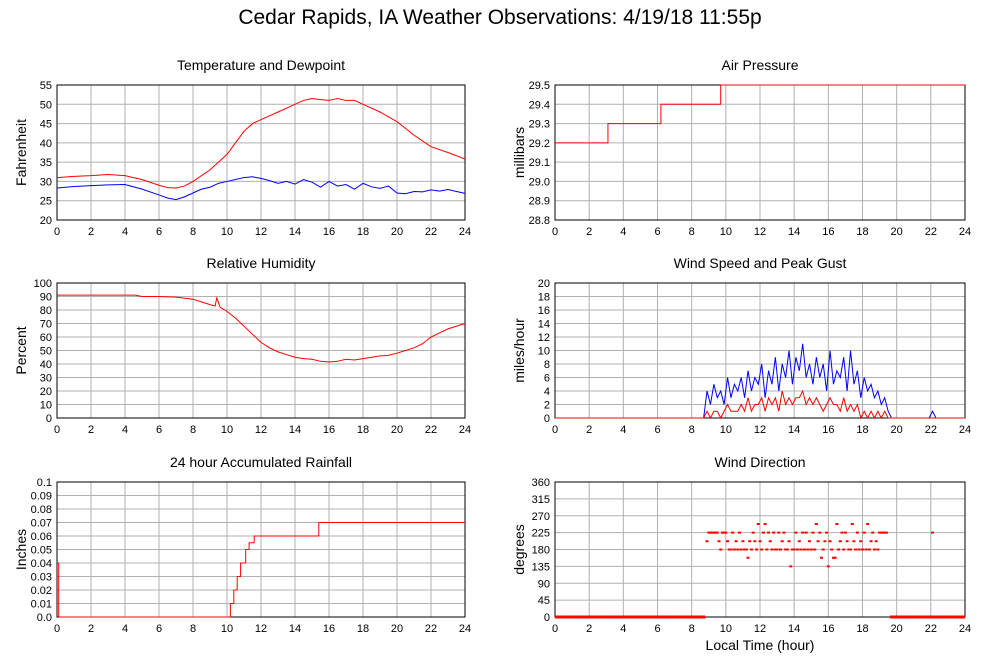 This screenshot has width=1000, height=660. I want to click on humidity-ytick-label: 100, so click(43, 284).